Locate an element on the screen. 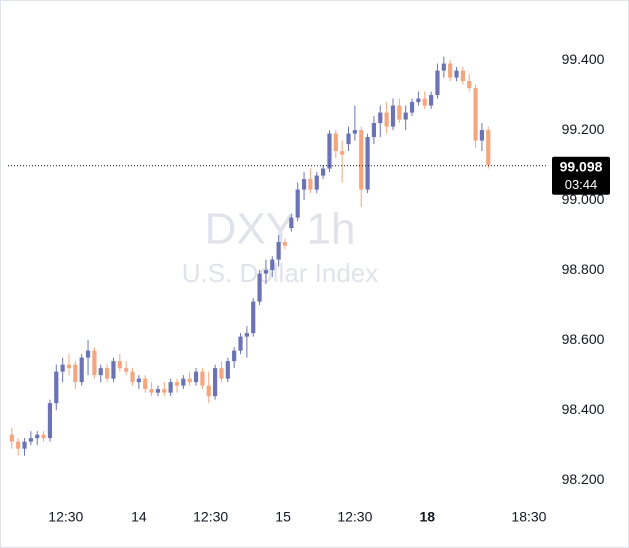 The height and width of the screenshot is (548, 629). y-tick-label: 99.200 is located at coordinates (583, 129).